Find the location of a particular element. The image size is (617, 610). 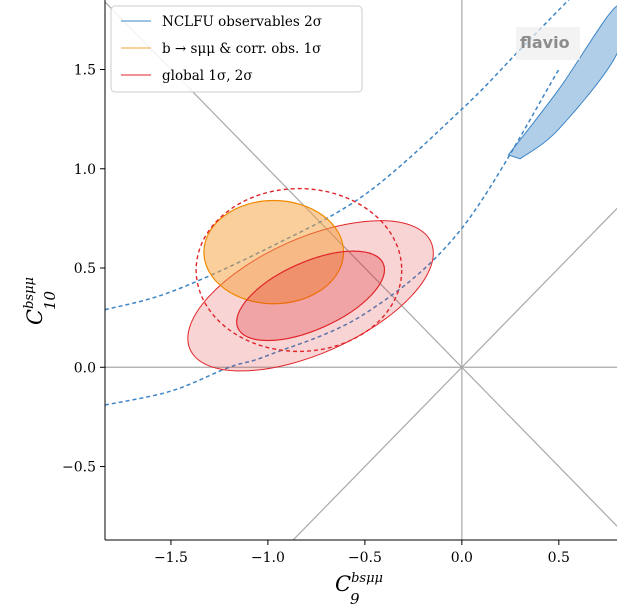

nclfu-contour-fill is located at coordinates (562, 82).